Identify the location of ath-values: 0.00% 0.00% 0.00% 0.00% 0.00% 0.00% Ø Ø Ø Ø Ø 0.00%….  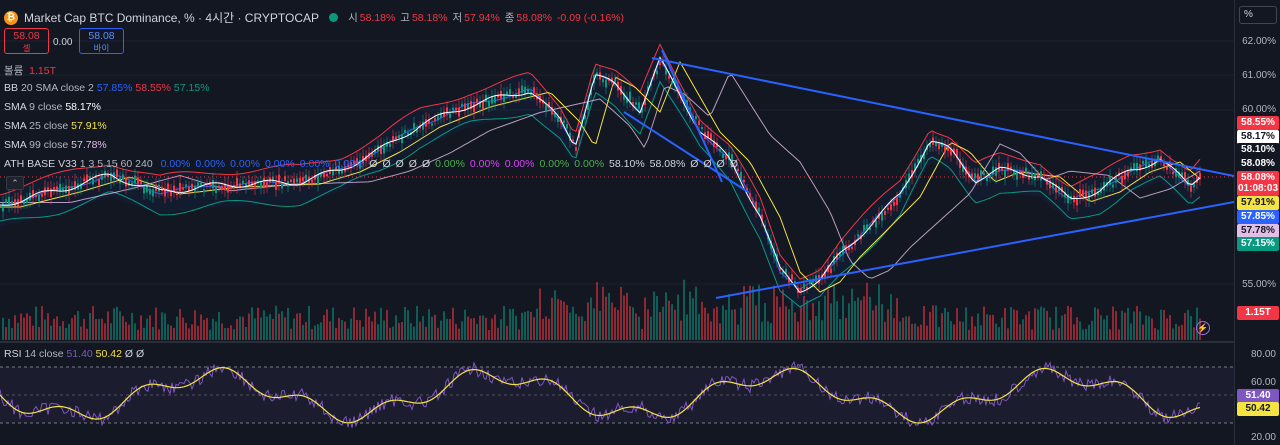
(447, 164).